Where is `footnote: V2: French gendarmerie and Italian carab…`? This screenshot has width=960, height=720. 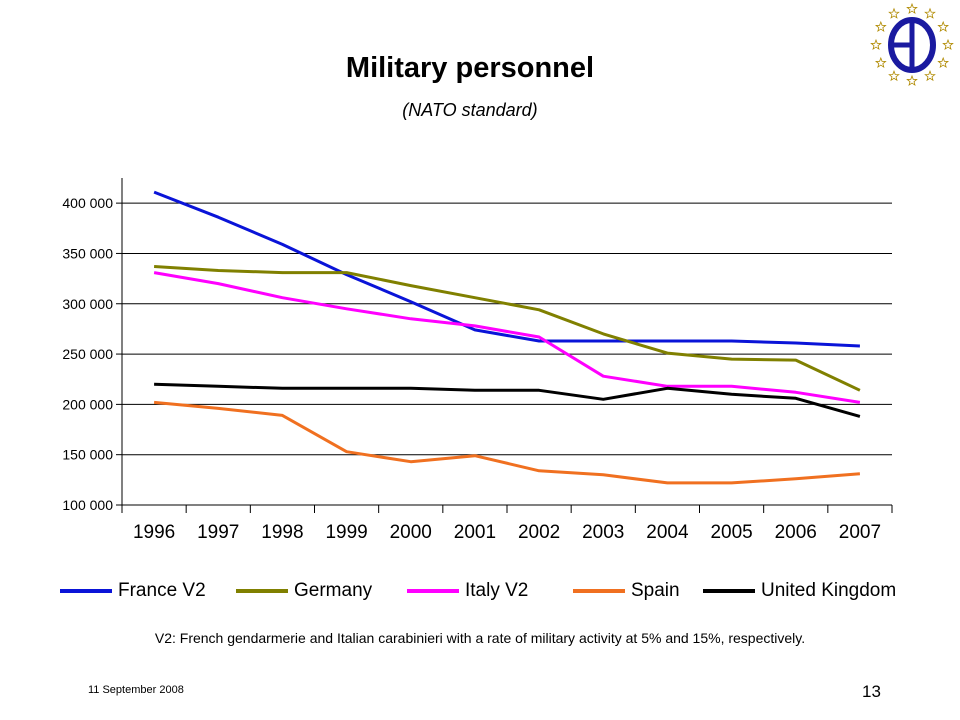 footnote: V2: French gendarmerie and Italian carab… is located at coordinates (480, 638).